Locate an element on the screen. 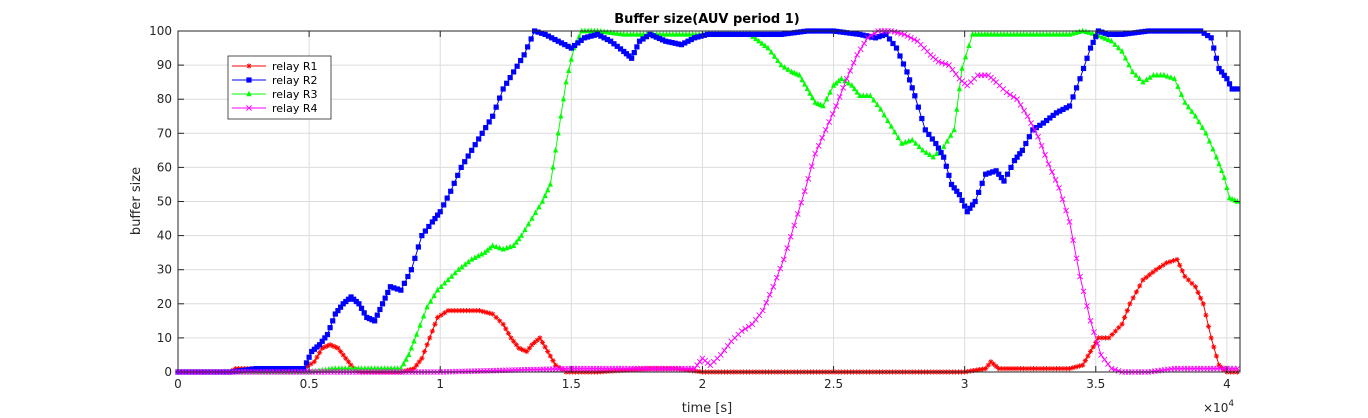 This screenshot has height=418, width=1368. x-tick-label: 2 is located at coordinates (703, 384).